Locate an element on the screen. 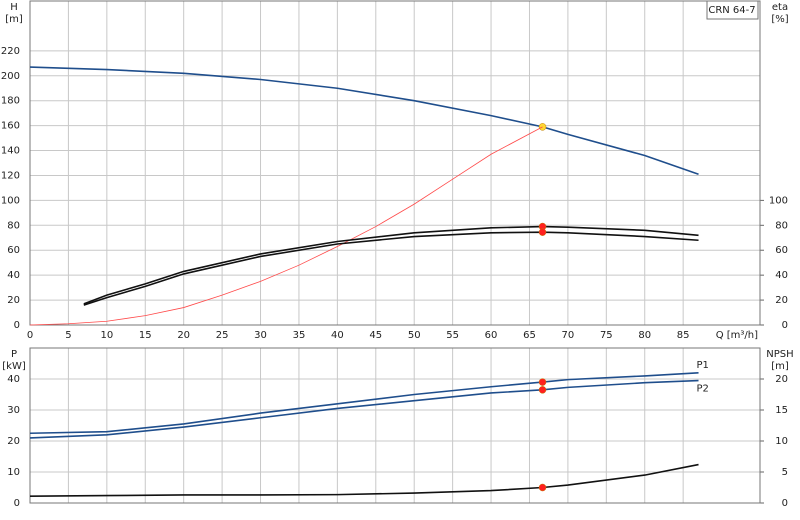  y-tick-label: 200 is located at coordinates (10, 76).